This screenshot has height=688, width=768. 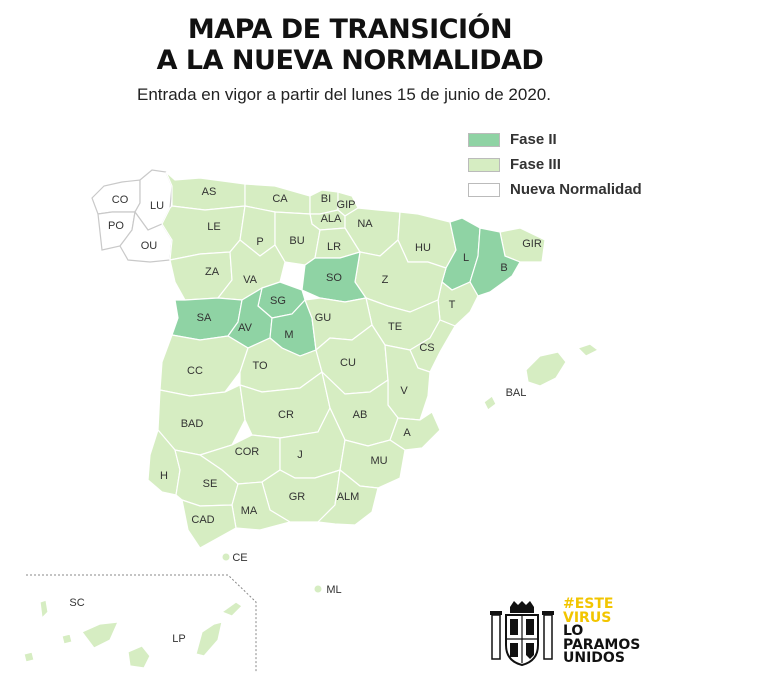 I want to click on label-lr: LR, so click(x=334, y=247).